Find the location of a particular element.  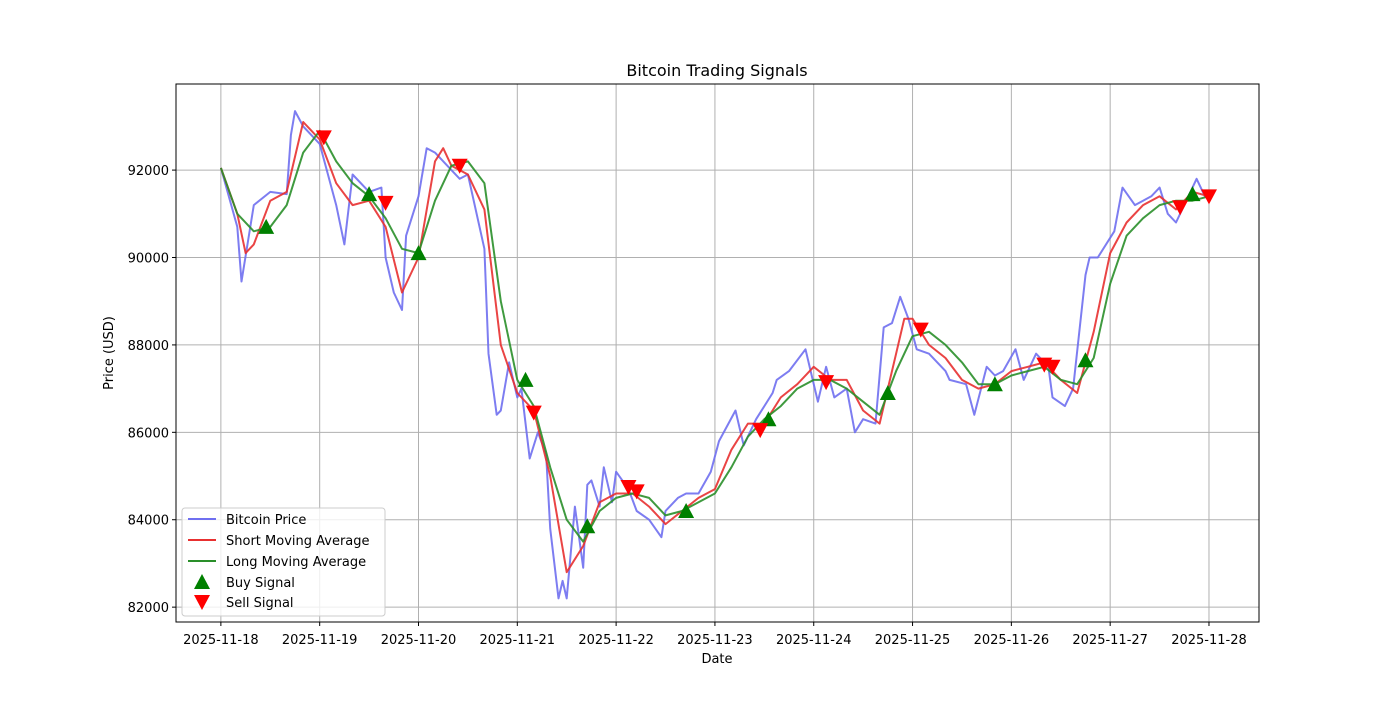

legend-price-label: Bitcoin Price is located at coordinates (266, 520).